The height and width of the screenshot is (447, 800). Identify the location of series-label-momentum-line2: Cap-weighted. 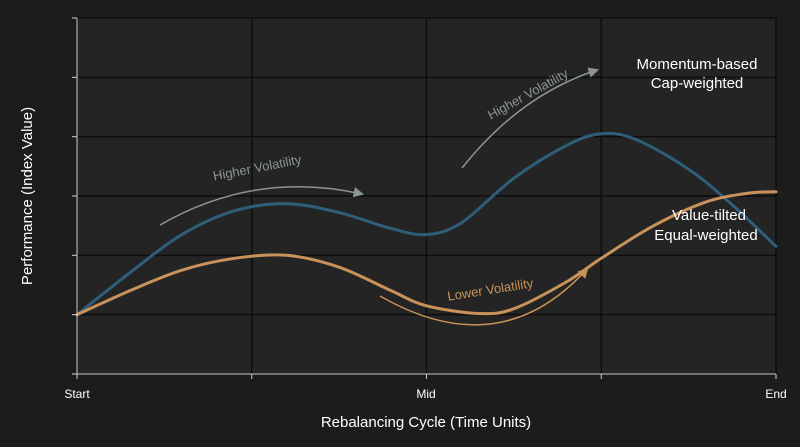
(697, 83).